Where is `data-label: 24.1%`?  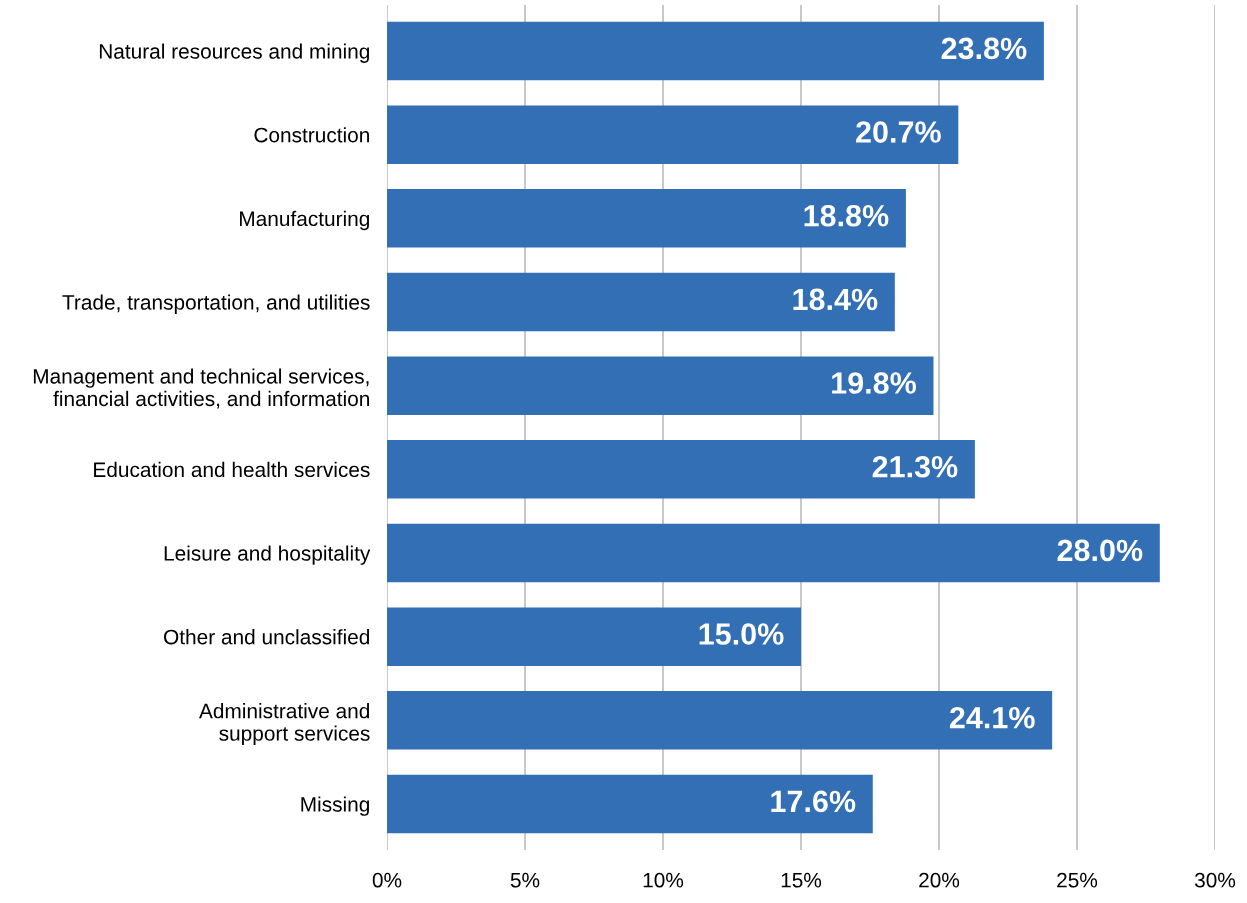 data-label: 24.1% is located at coordinates (992, 717).